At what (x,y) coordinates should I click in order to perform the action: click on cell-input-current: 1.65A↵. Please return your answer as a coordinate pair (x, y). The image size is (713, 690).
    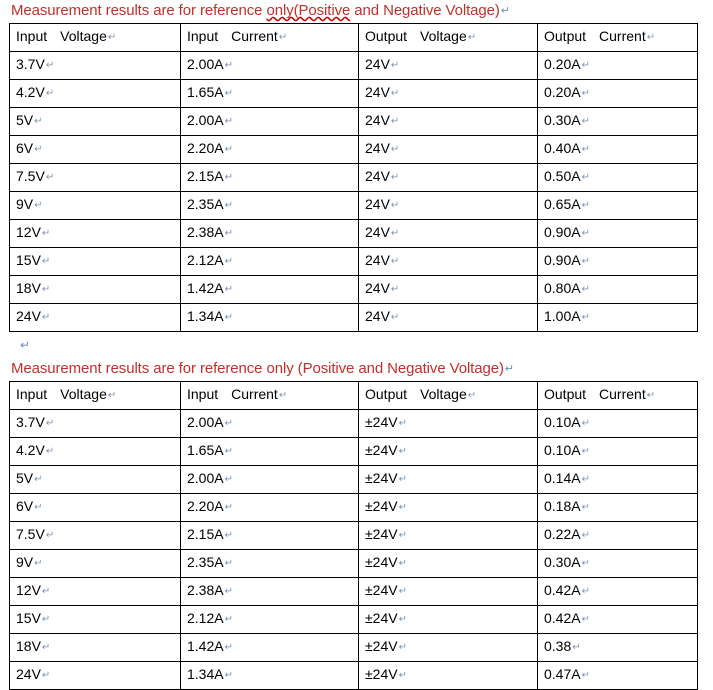
    Looking at the image, I should click on (269, 451).